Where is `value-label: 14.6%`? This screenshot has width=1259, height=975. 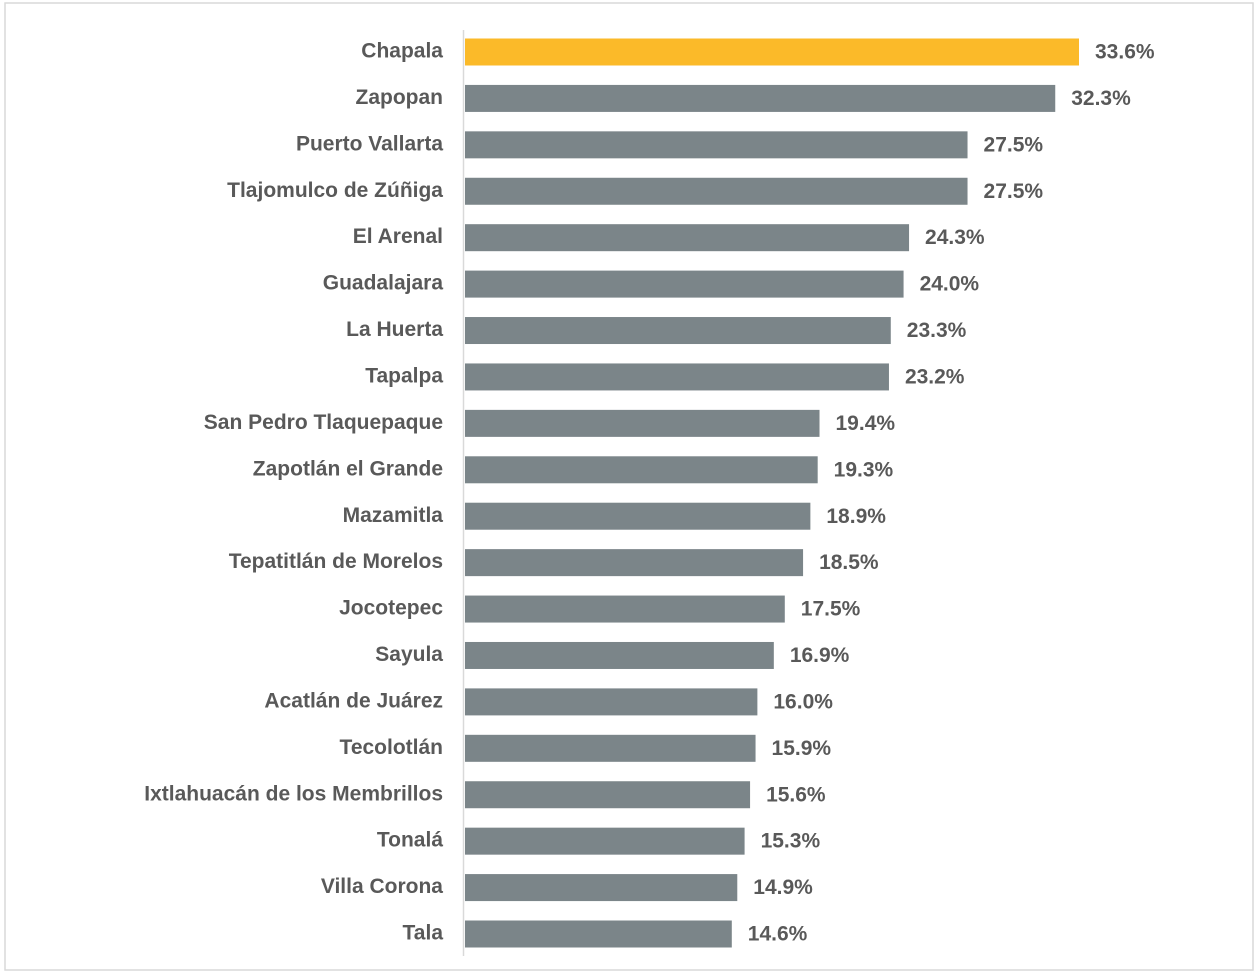
value-label: 14.6% is located at coordinates (778, 934).